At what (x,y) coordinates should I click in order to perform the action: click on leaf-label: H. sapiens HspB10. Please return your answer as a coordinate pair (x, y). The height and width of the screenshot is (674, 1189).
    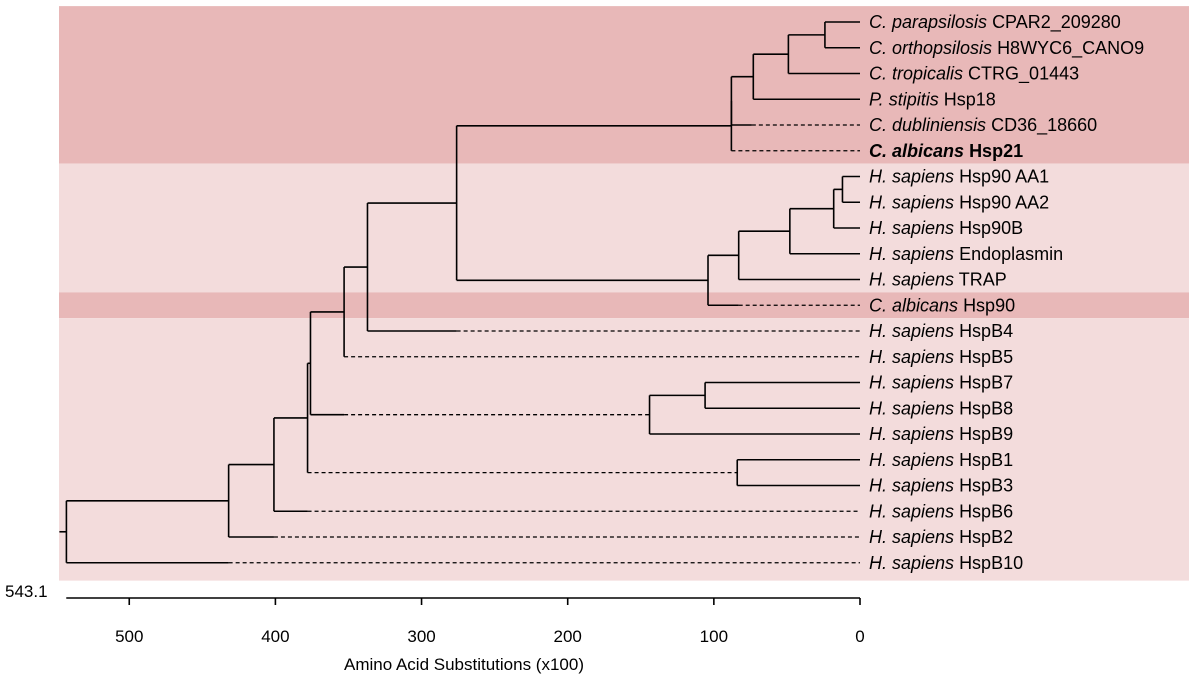
    Looking at the image, I should click on (946, 563).